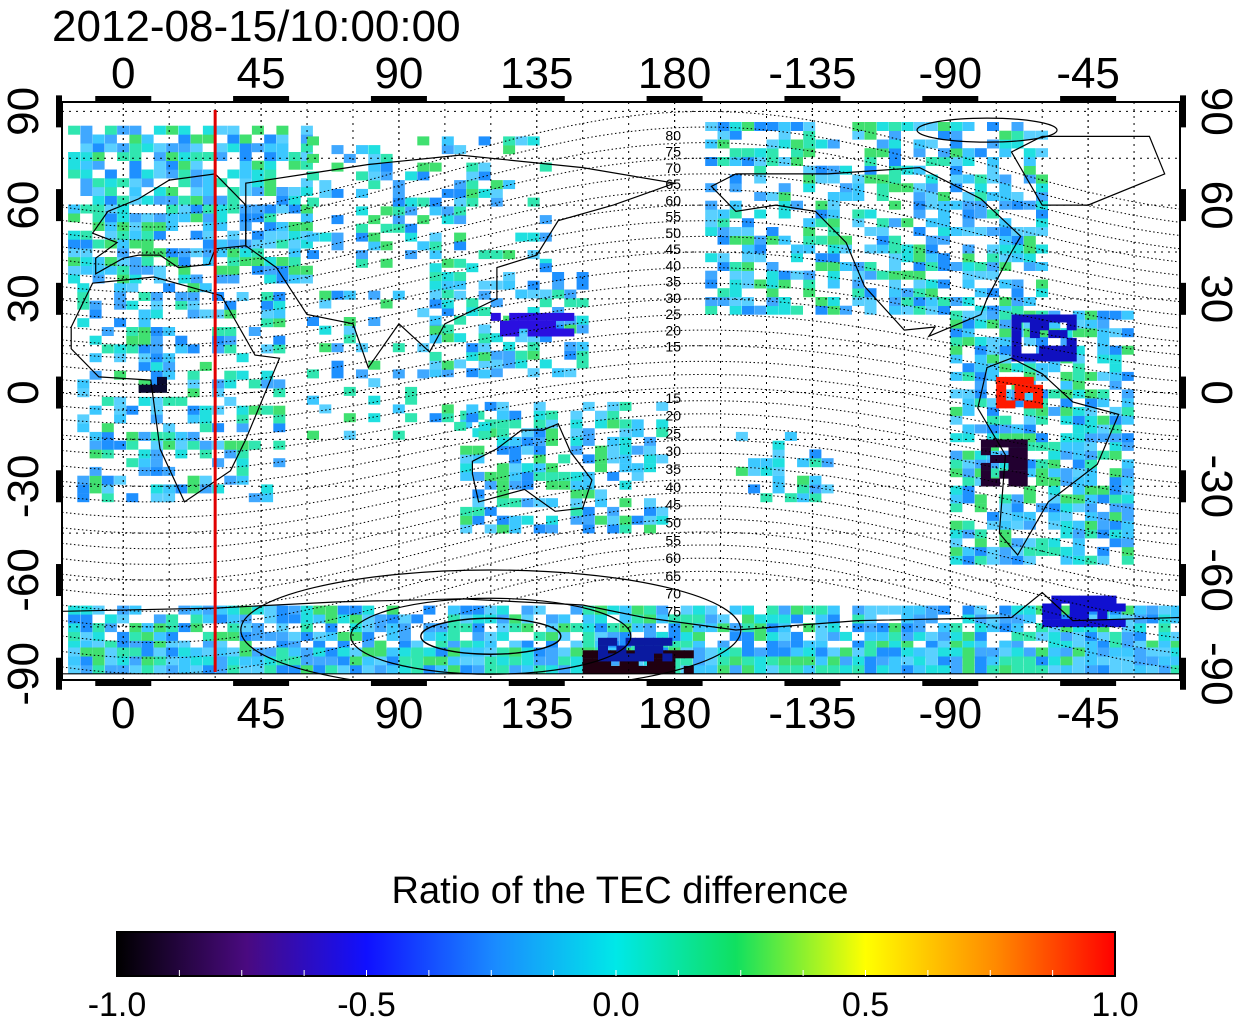  Describe the element at coordinates (673, 265) in the screenshot. I see `contour-label: 40` at that location.